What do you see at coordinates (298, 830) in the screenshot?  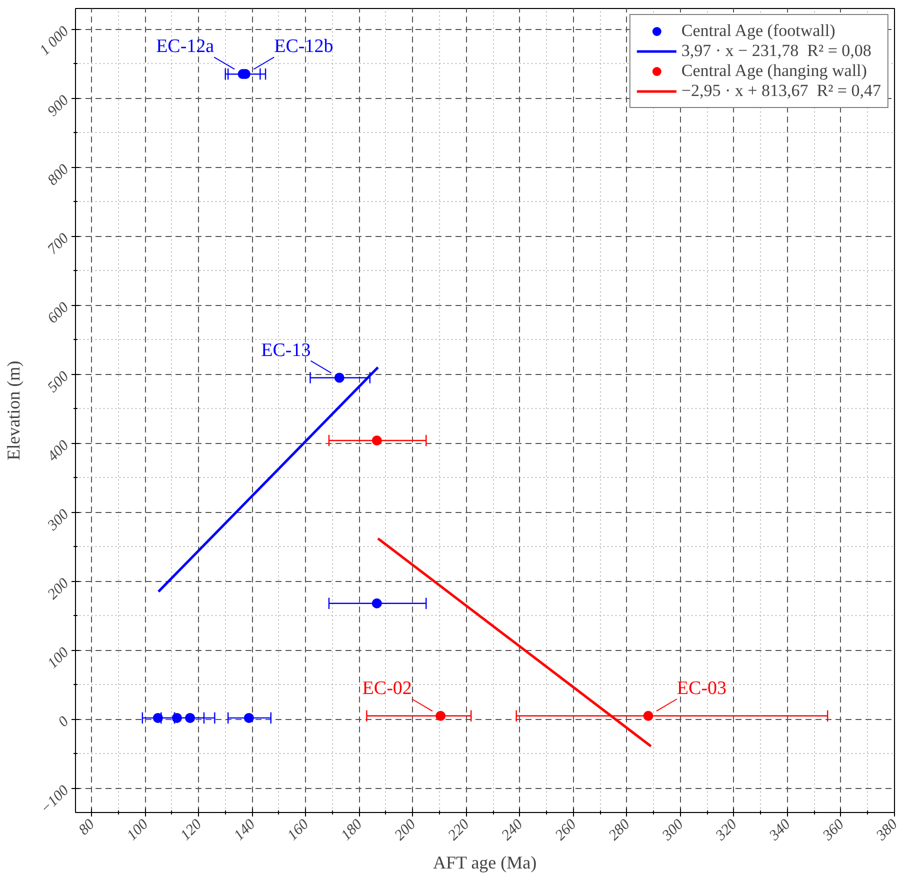 I see `x-tick-label: 160` at bounding box center [298, 830].